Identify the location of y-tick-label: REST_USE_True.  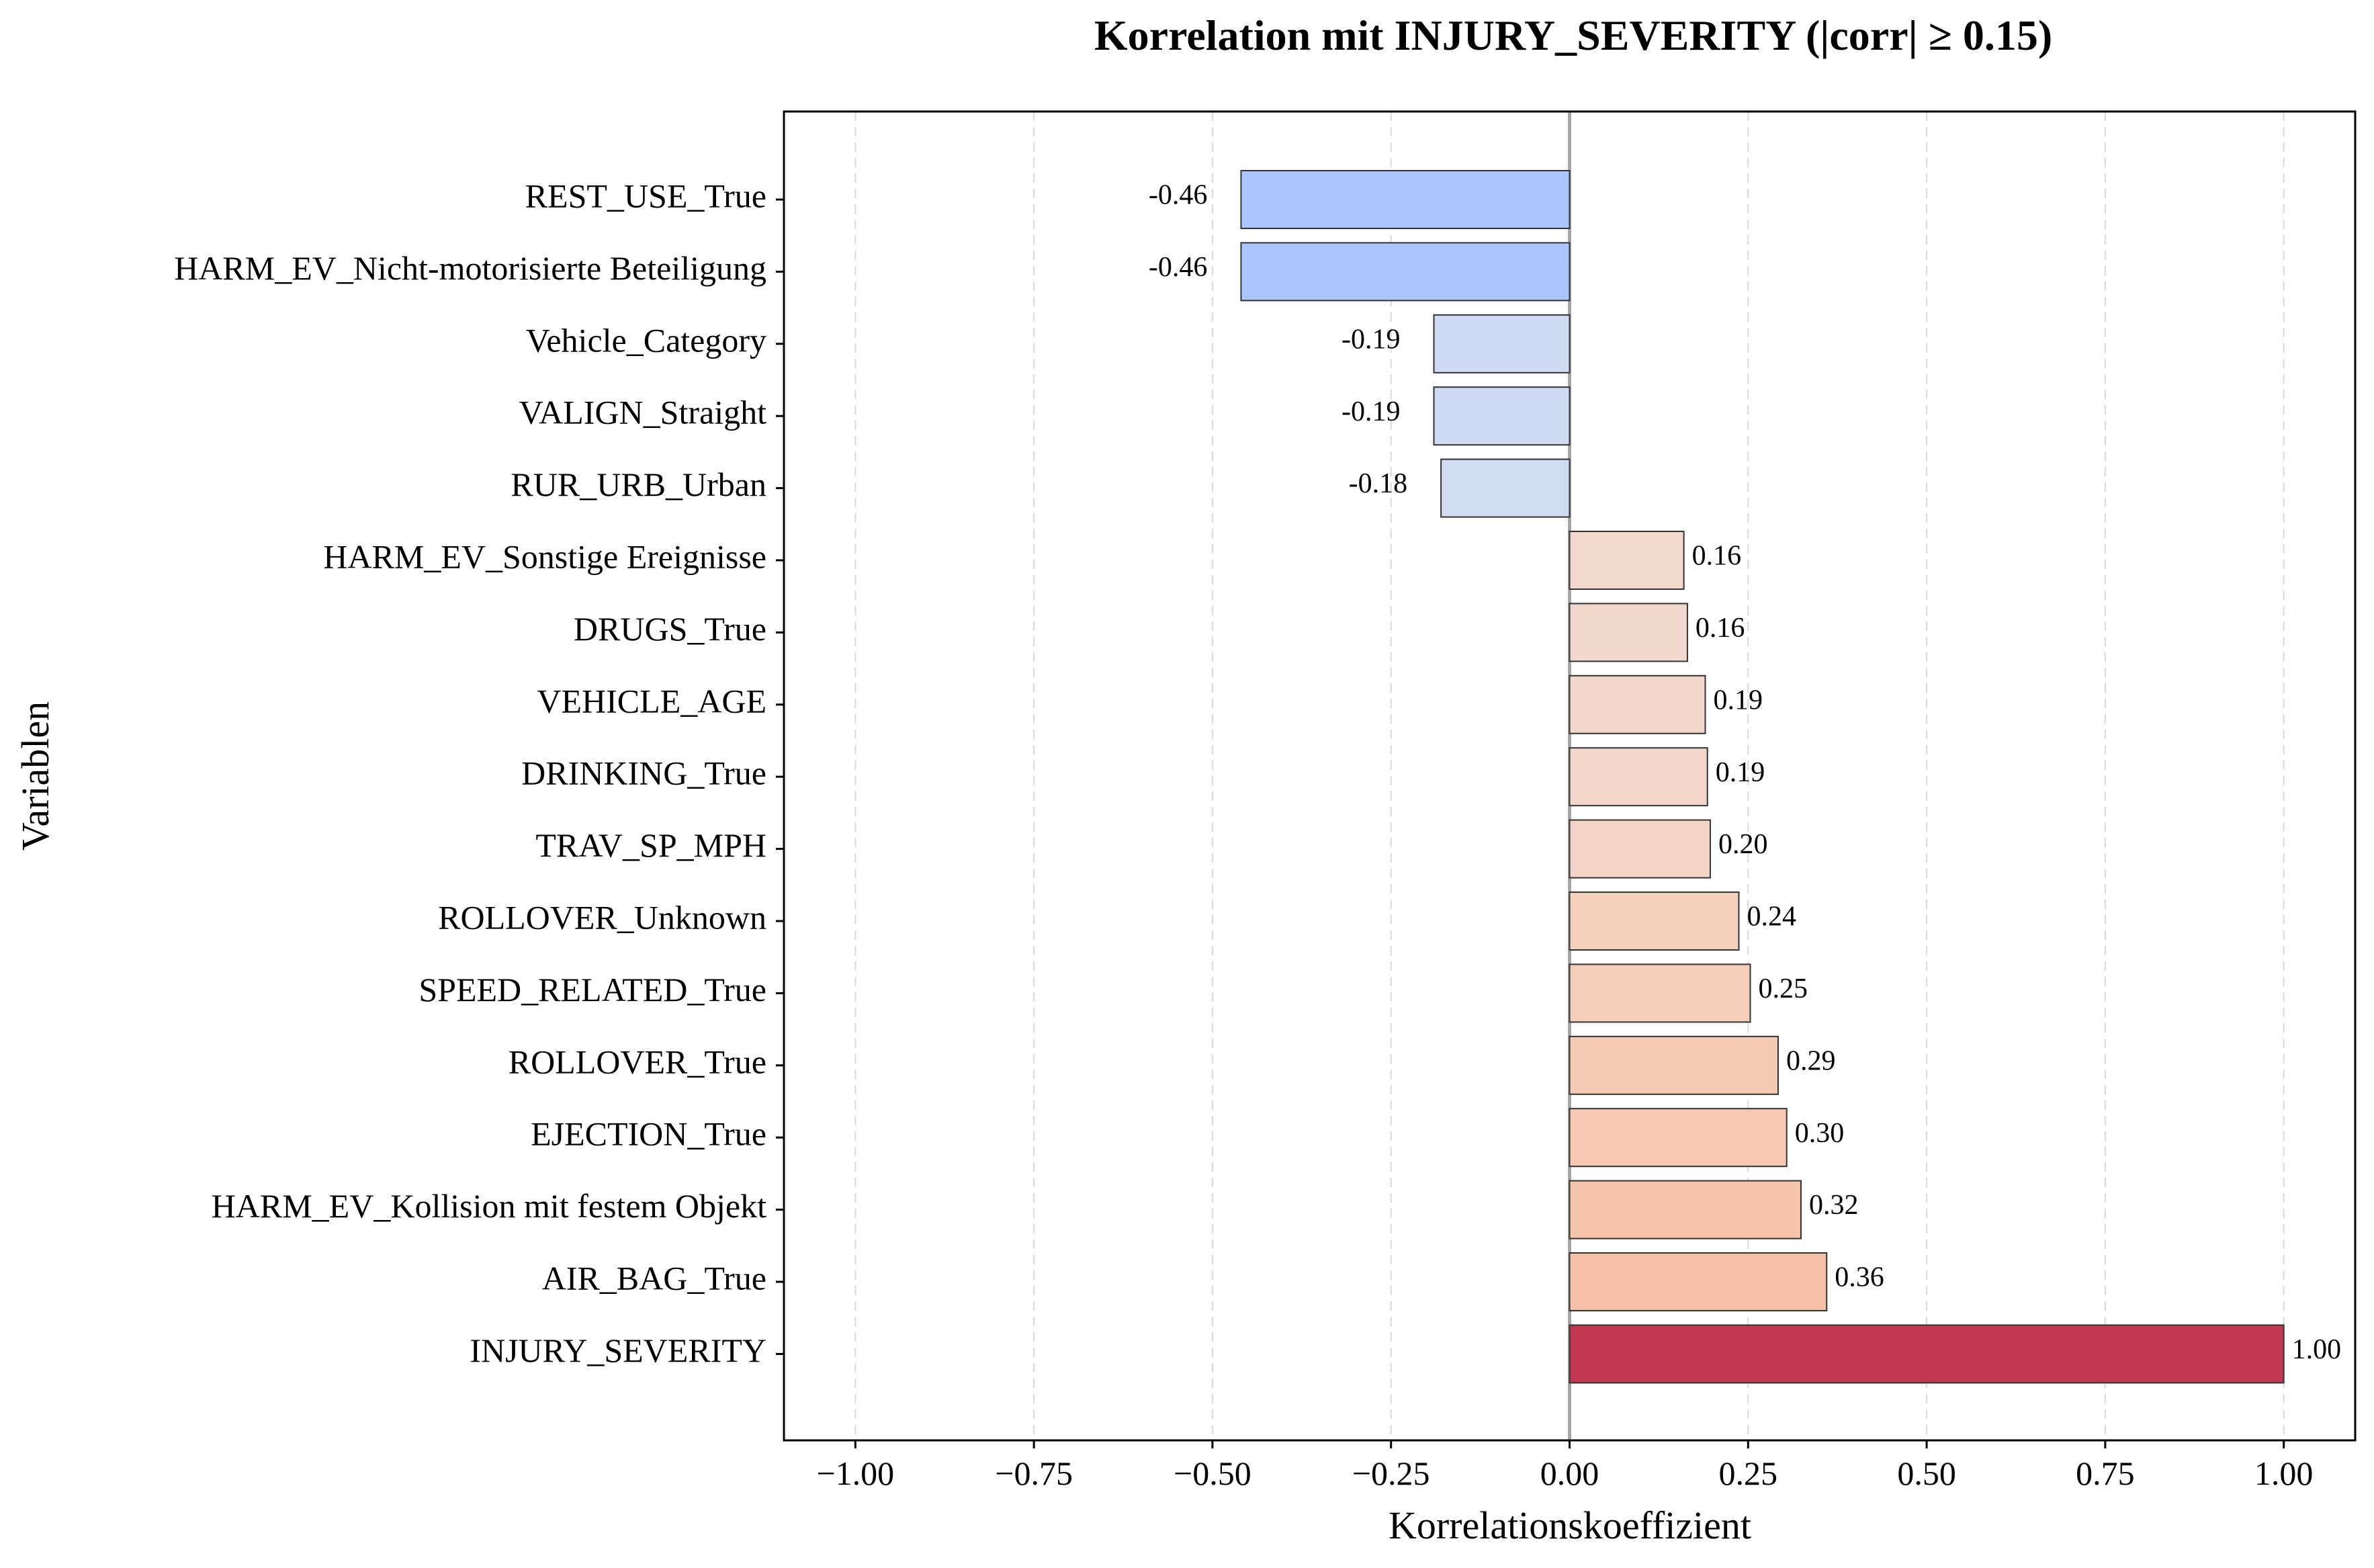
(645, 195).